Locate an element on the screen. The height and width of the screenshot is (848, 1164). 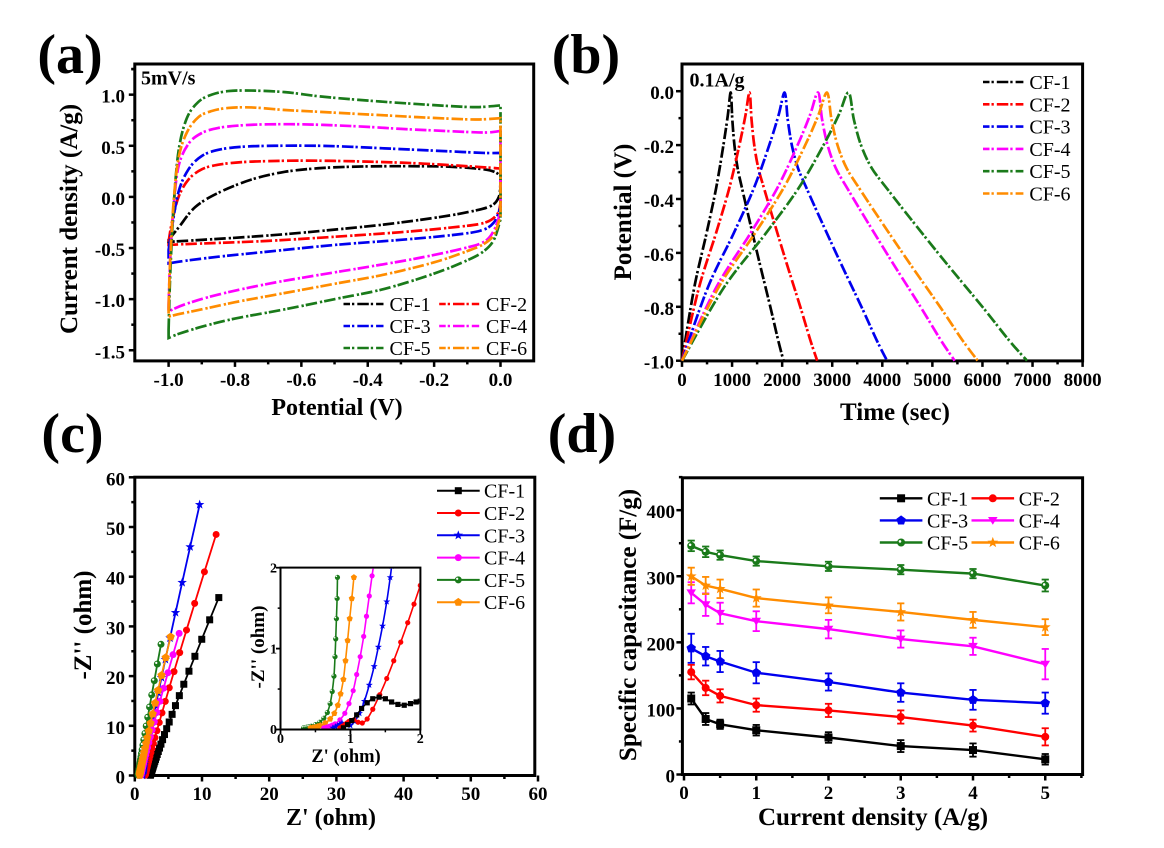
svg-text: Specific capacitance (F/g) is located at coordinates (628, 625).